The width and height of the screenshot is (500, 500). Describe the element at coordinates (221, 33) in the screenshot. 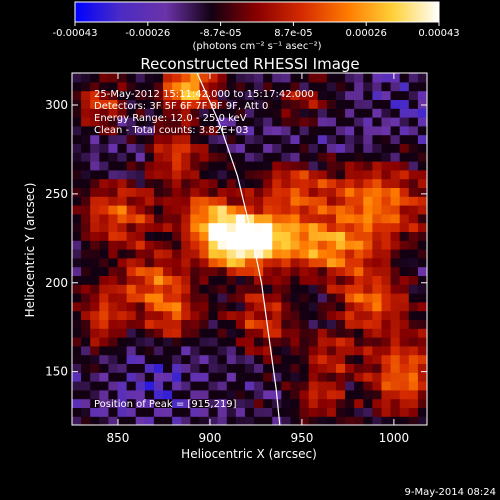

I see `colorbar-tick-label: -8.7e-05` at that location.